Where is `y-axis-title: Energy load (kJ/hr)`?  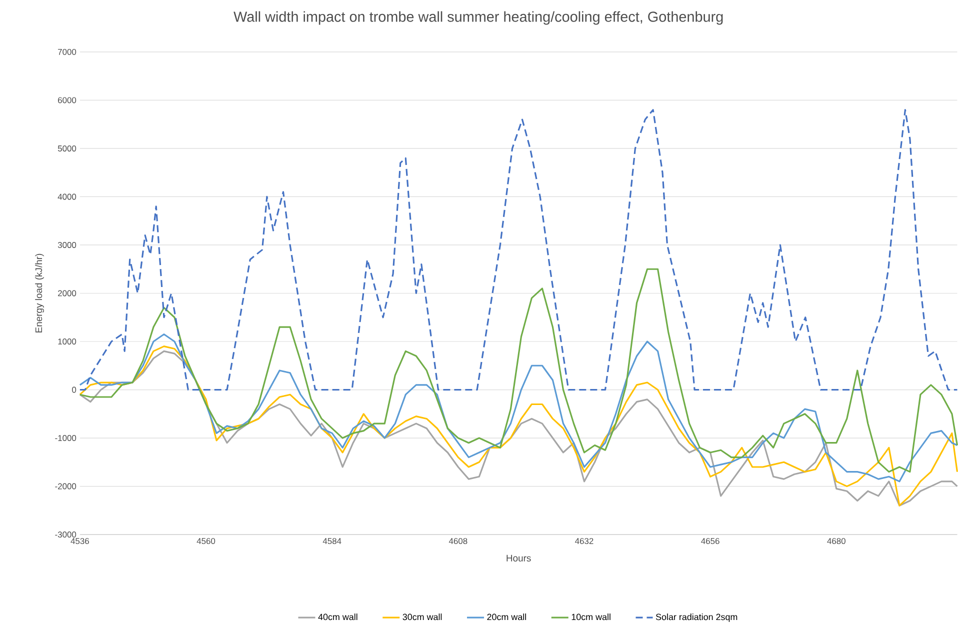 y-axis-title: Energy load (kJ/hr) is located at coordinates (39, 293).